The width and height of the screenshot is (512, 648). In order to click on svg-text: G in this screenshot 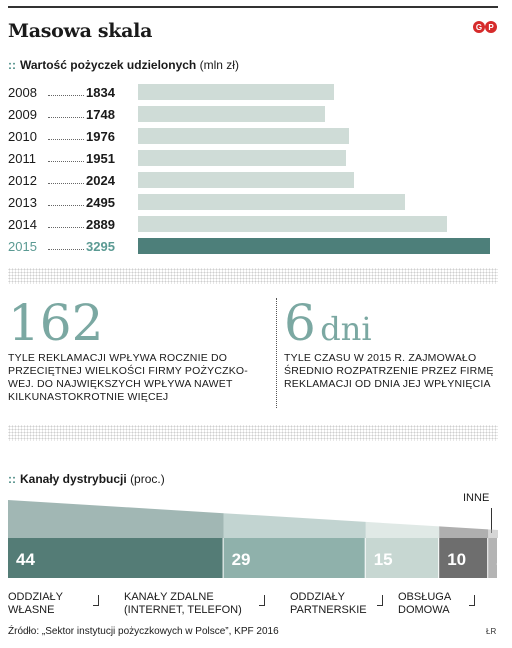, I will do `click(479, 27)`.